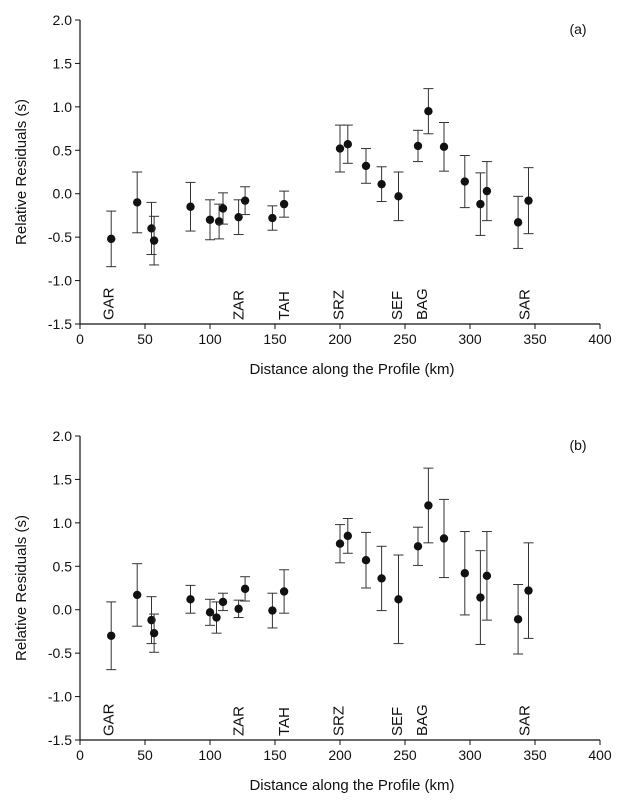  What do you see at coordinates (470, 755) in the screenshot?
I see `x-tick-label: 300` at bounding box center [470, 755].